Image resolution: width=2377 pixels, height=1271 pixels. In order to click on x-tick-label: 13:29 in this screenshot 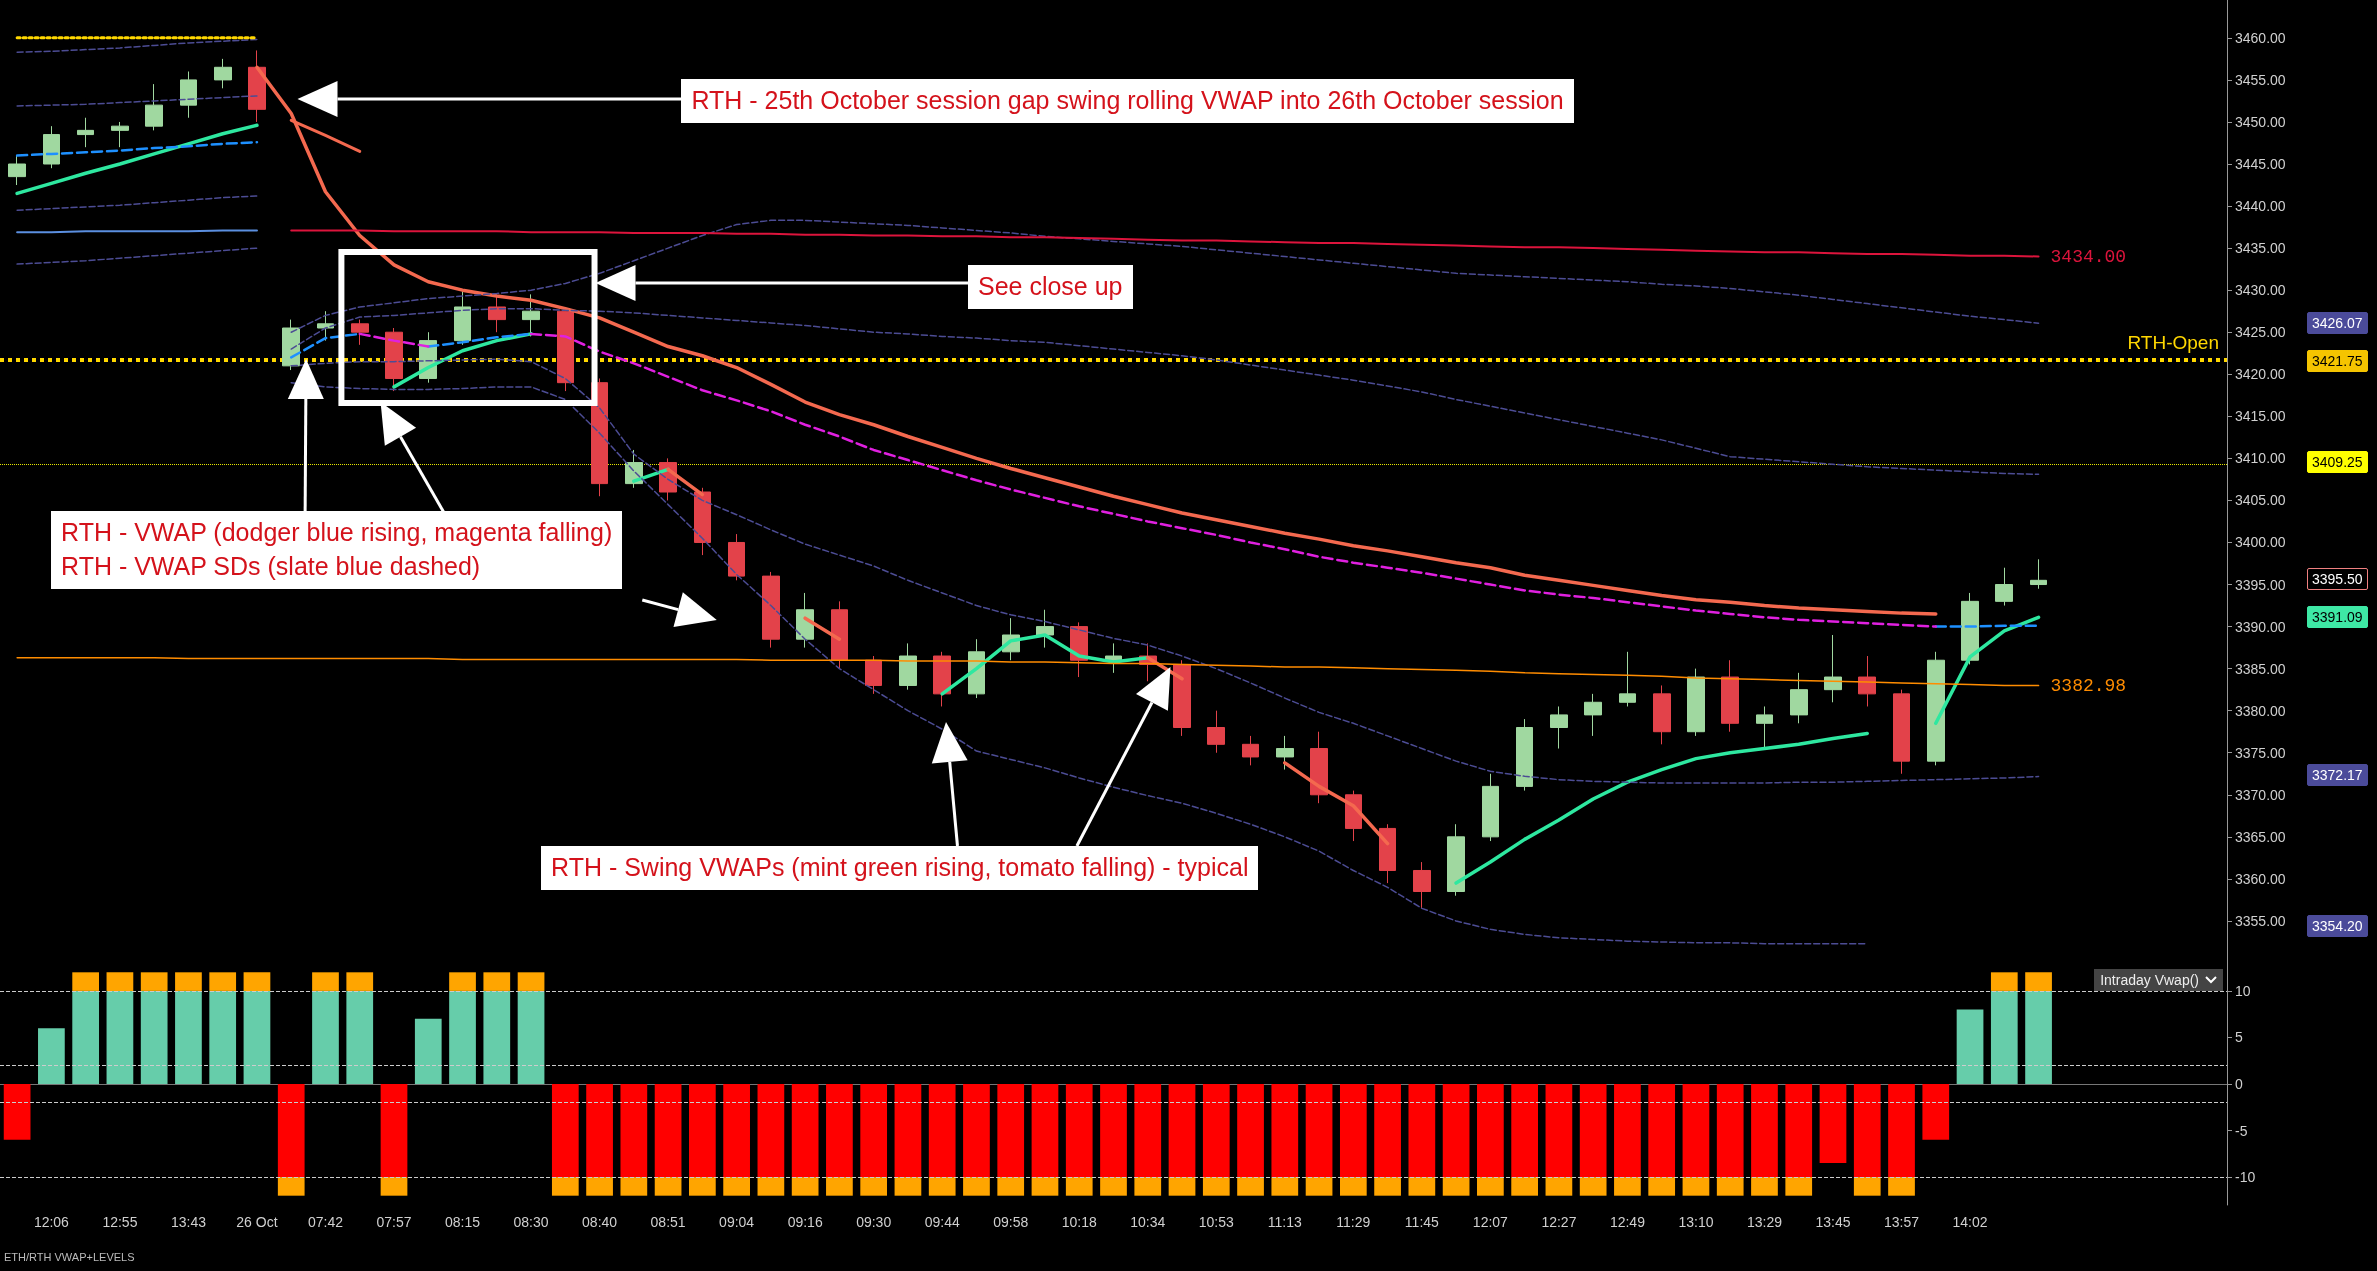, I will do `click(1764, 1222)`.